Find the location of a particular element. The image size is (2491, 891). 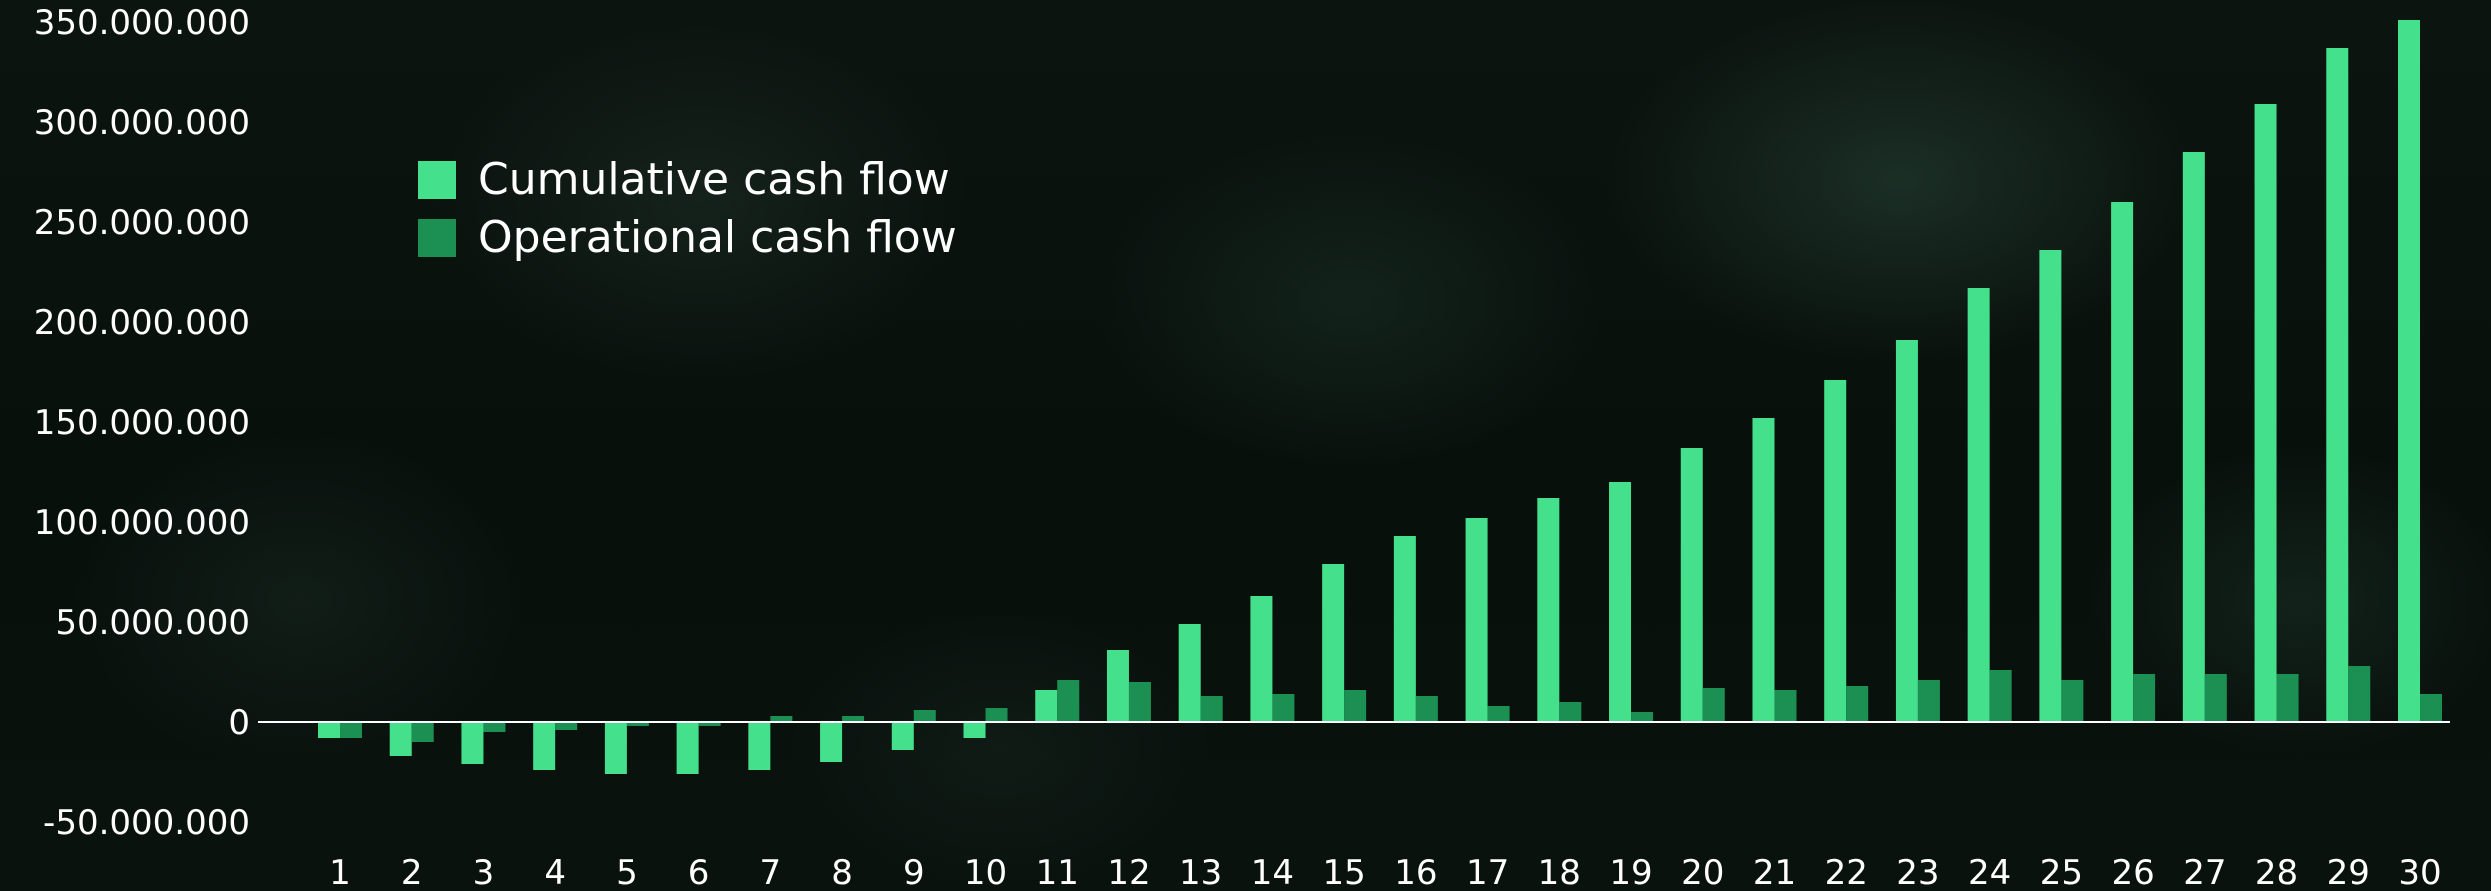

x-tick-label: 20 is located at coordinates (1702, 872).